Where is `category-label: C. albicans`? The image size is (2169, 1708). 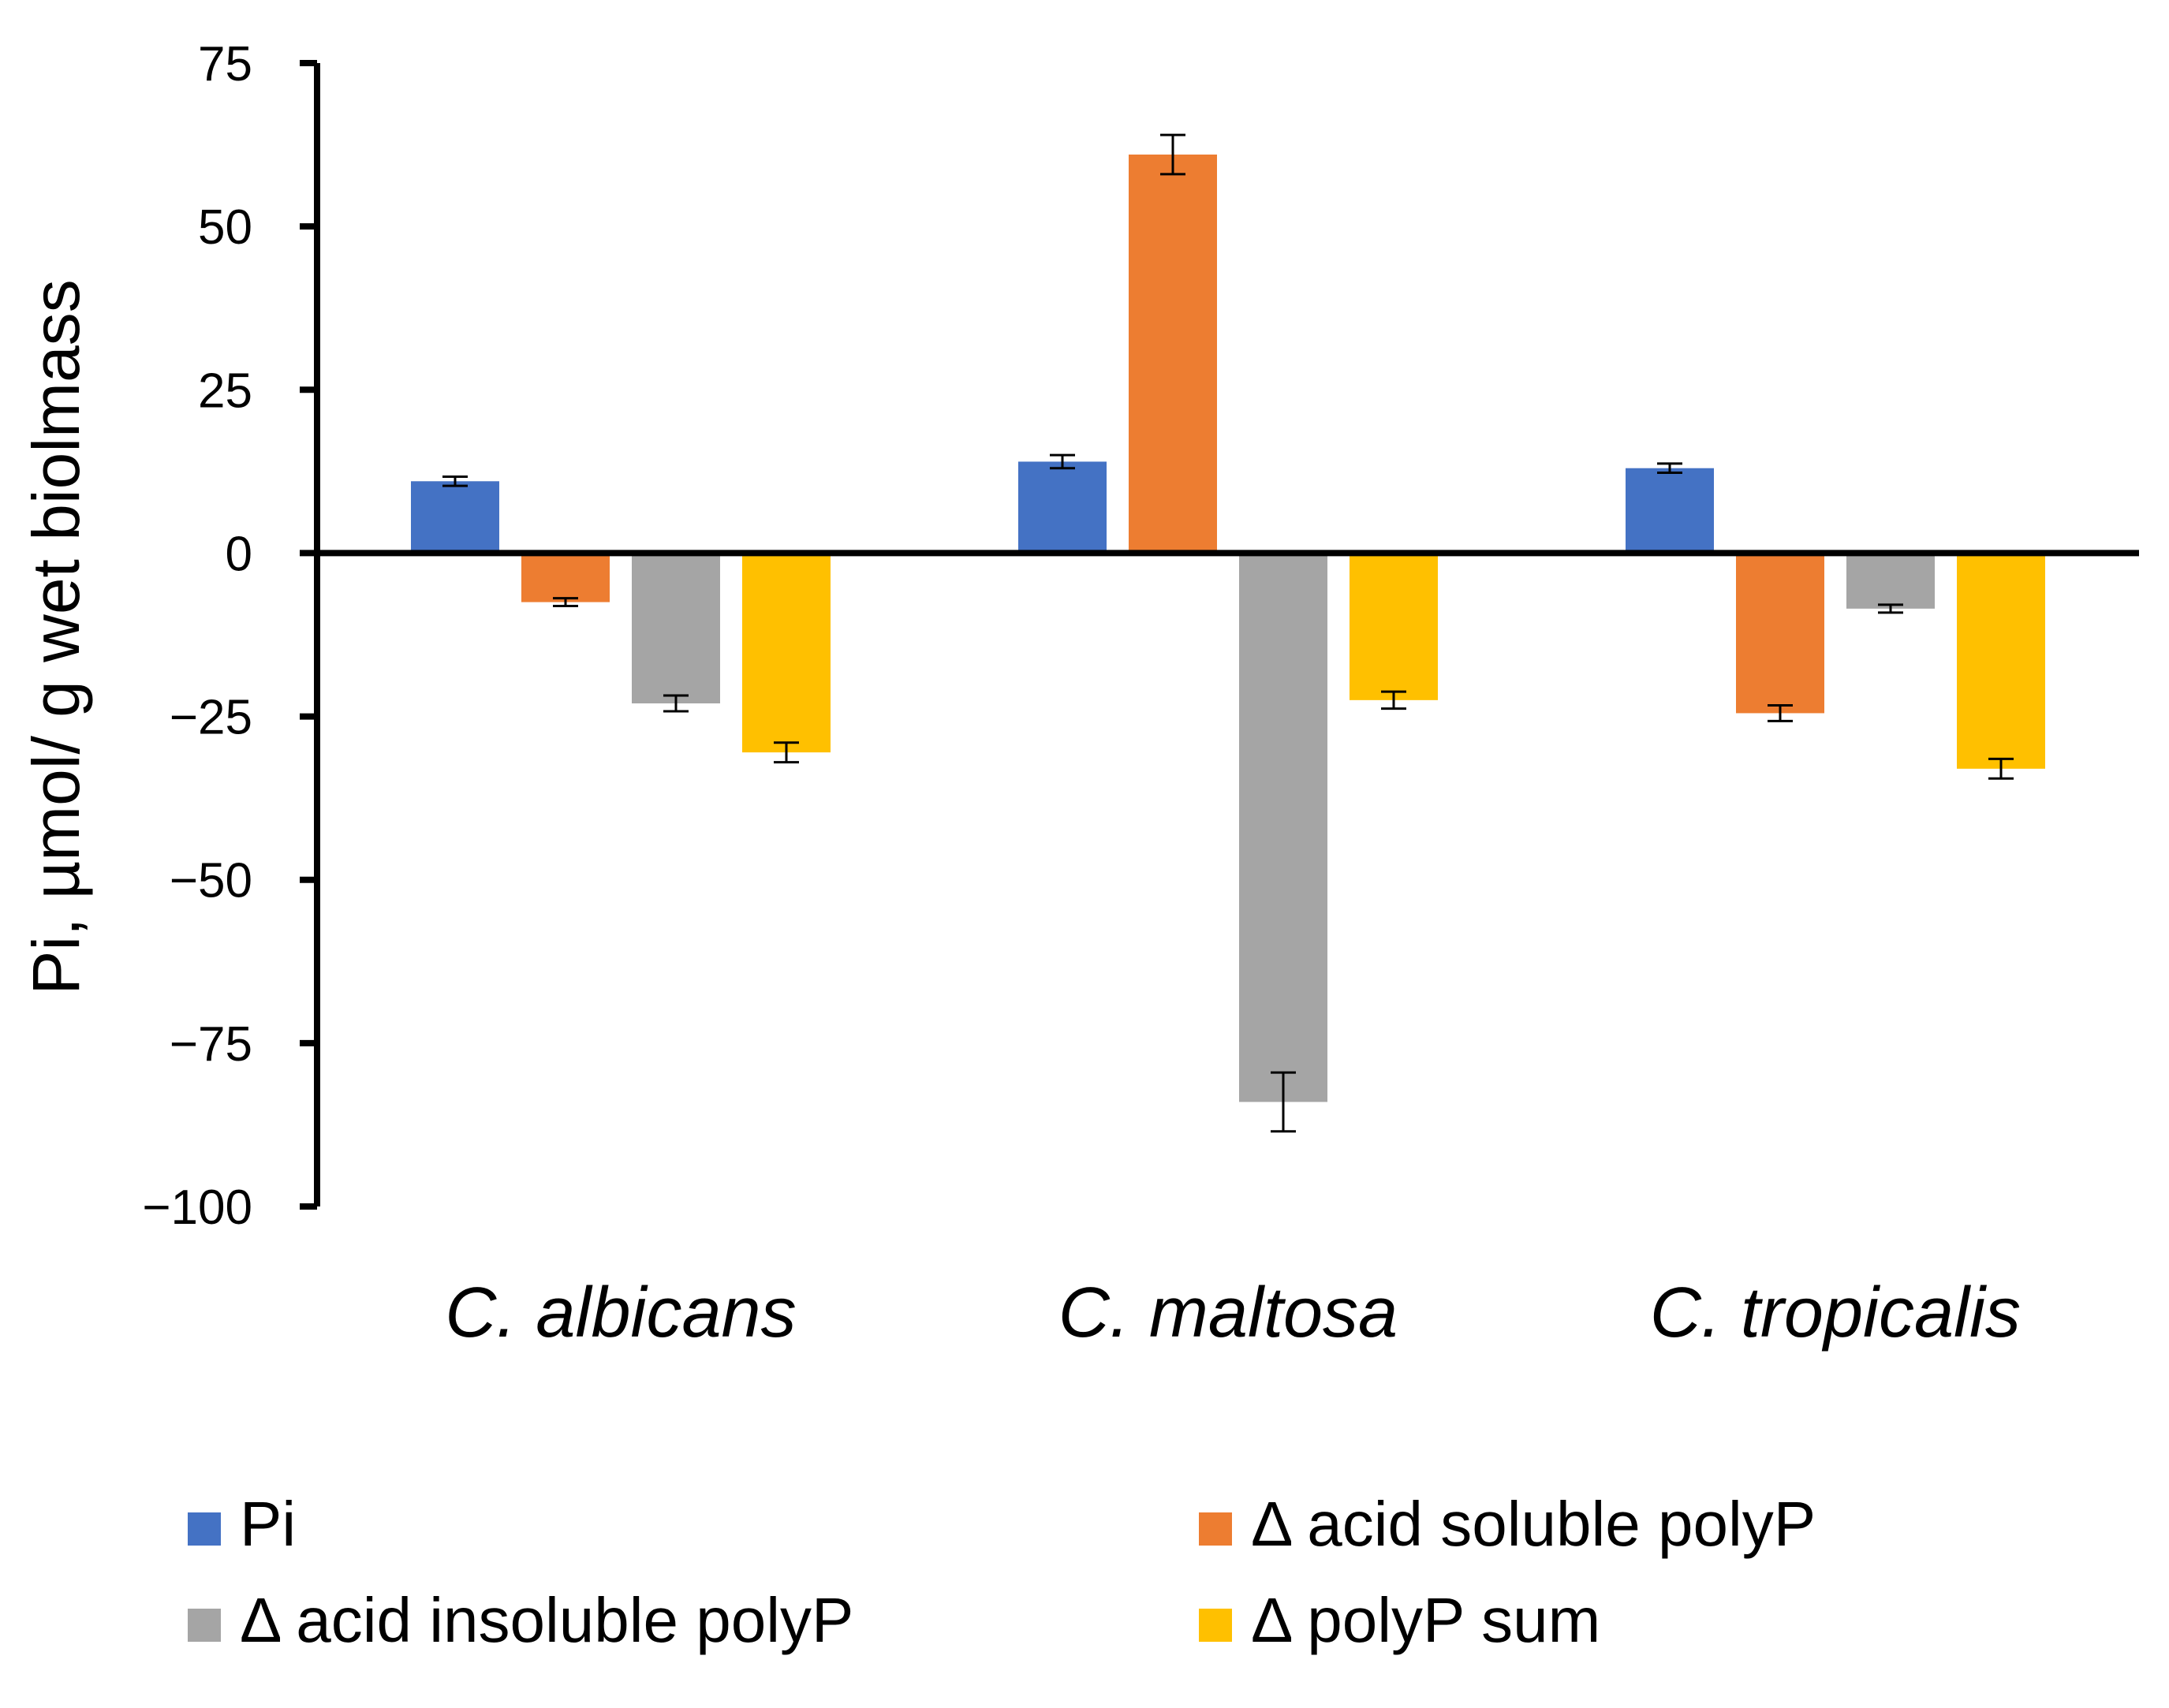
category-label: C. albicans is located at coordinates (620, 1313).